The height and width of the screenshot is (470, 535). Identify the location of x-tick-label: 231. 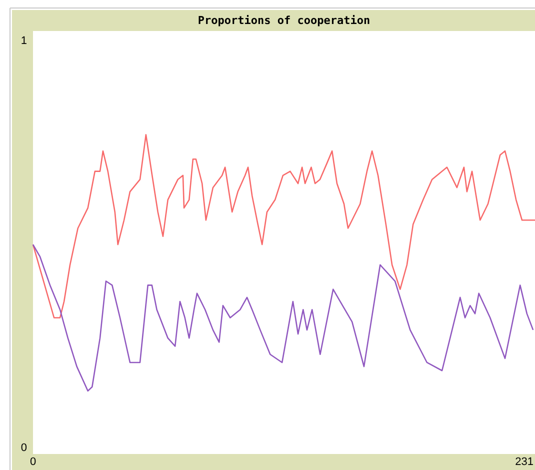
(524, 462).